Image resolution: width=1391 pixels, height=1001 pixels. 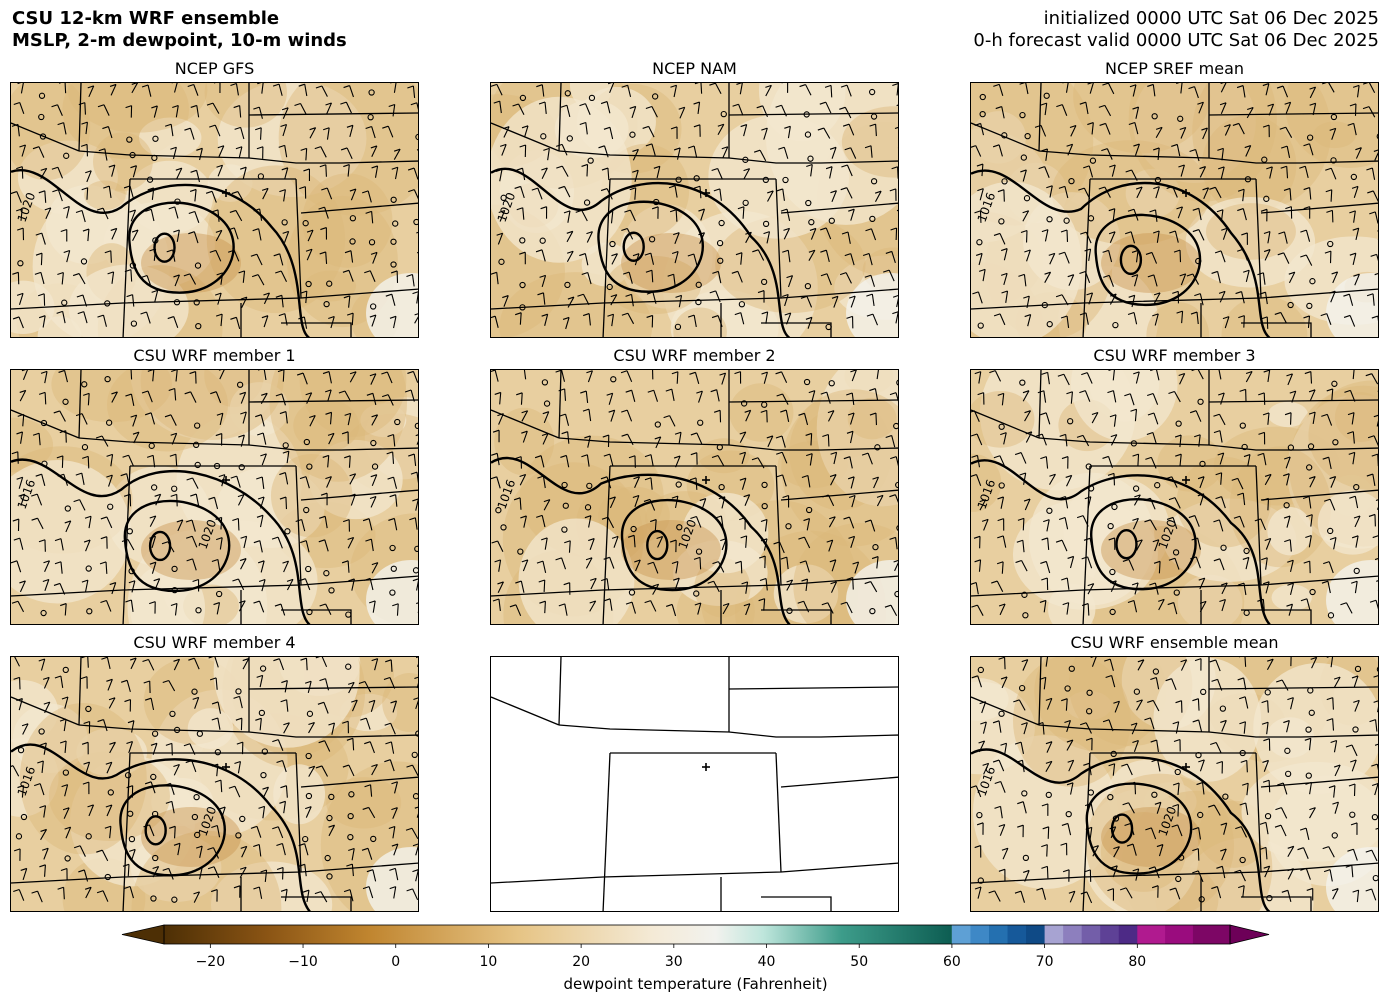 I want to click on colorbar-tick-label: 10, so click(x=488, y=962).